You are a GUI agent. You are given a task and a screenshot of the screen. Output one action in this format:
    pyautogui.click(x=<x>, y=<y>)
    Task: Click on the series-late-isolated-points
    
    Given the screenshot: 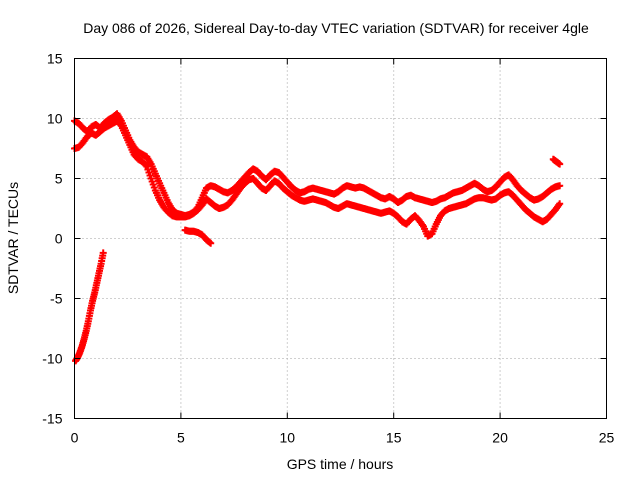 What is the action you would take?
    pyautogui.click(x=556, y=161)
    